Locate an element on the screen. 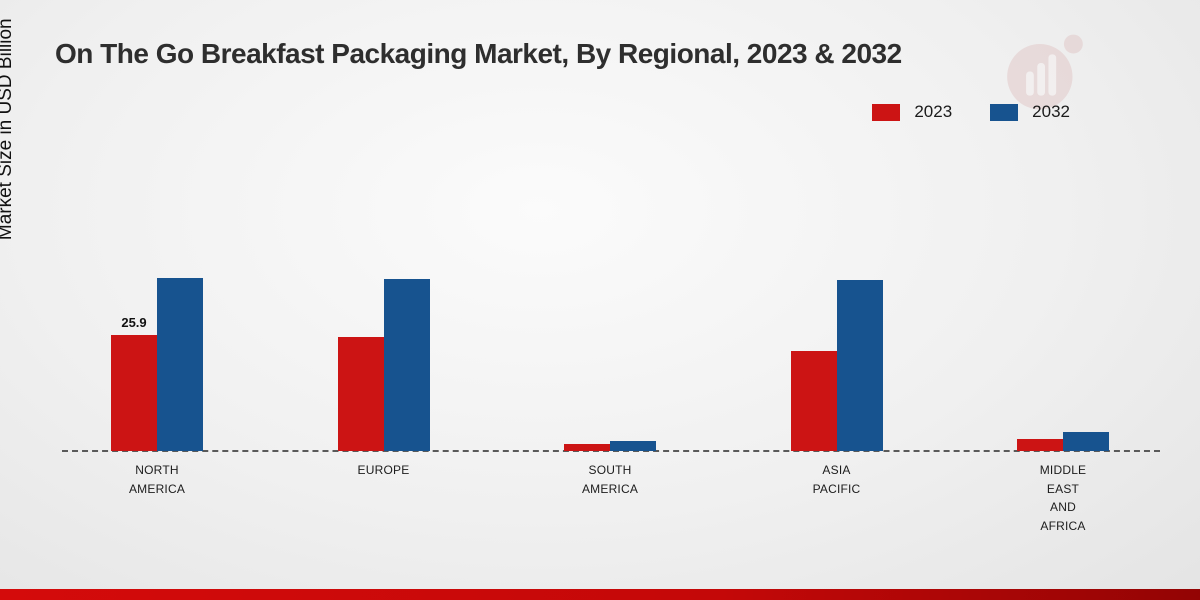 The image size is (1200, 600). bar-group-middle-east-and-africa: MIDDLE EAST AND AFRICA is located at coordinates (1063, 391).